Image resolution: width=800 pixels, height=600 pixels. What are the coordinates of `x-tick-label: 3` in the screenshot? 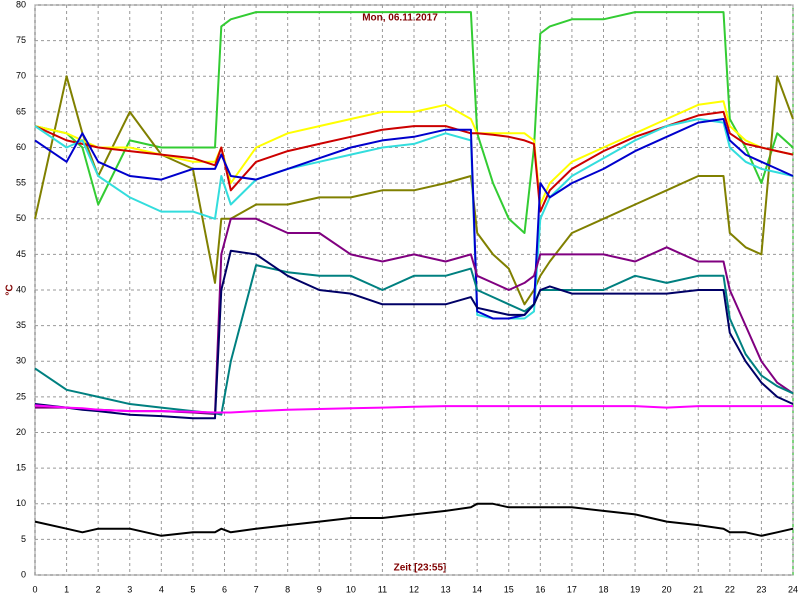 It's located at (129, 589).